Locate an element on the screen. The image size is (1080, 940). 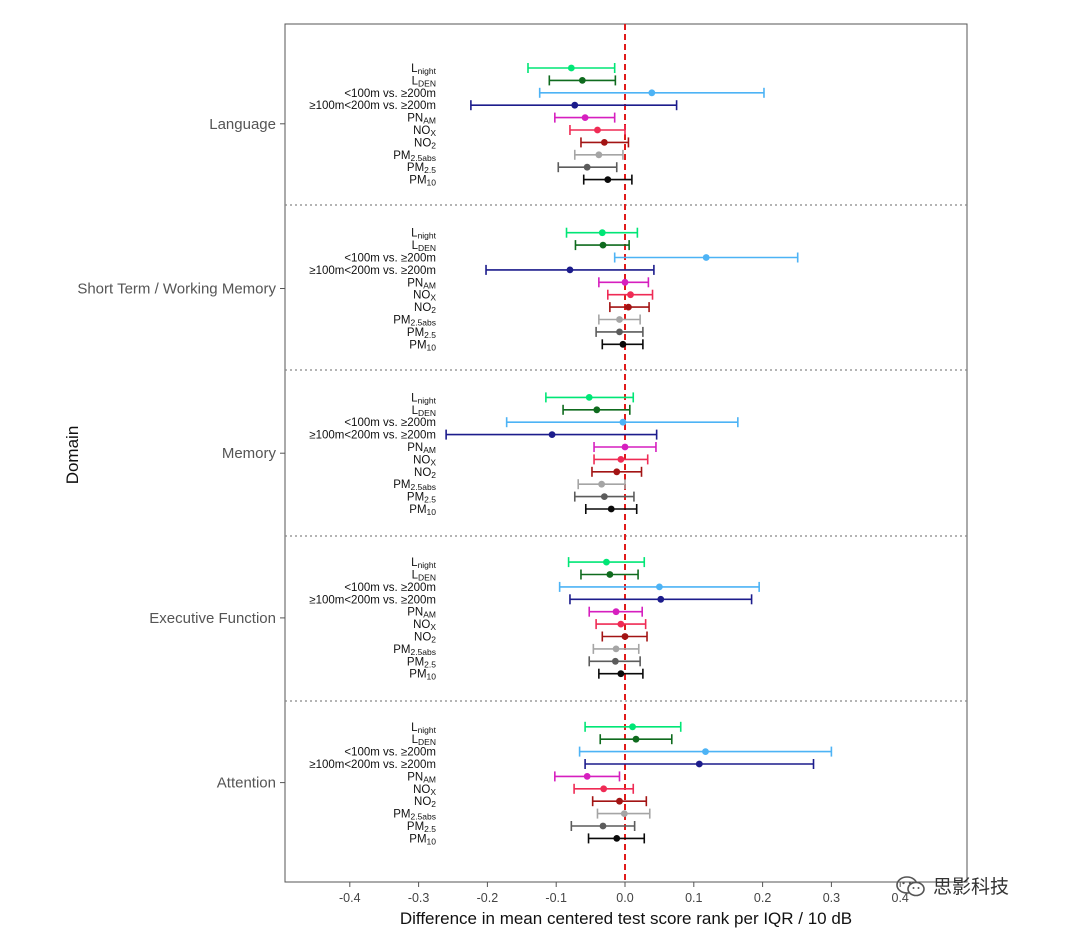
y-axis-title: Domain is located at coordinates (72, 455).